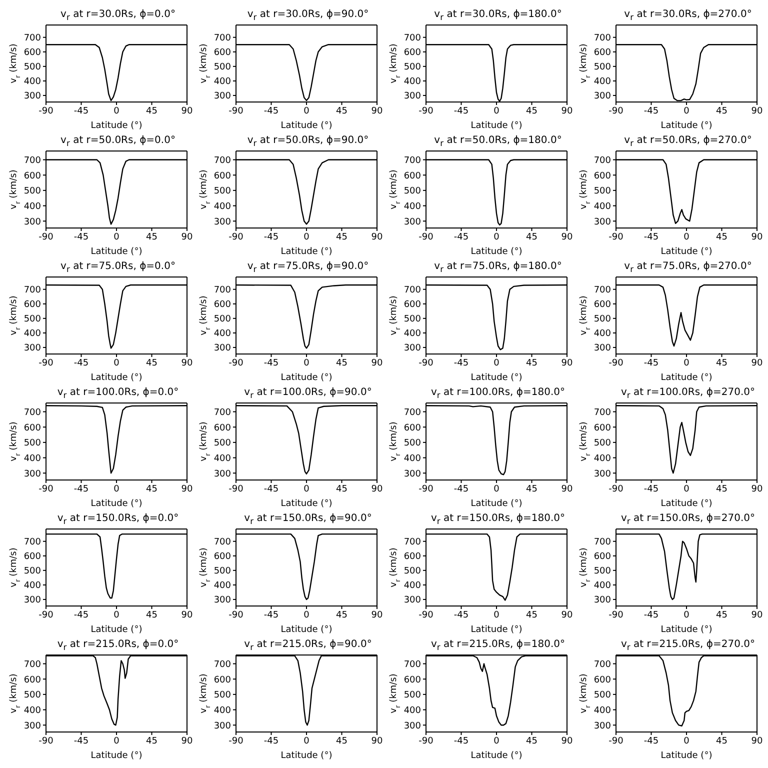 Image resolution: width=768 pixels, height=768 pixels. What do you see at coordinates (498, 267) in the screenshot?
I see `chart-title: v$_{r}$ at r=75.0Rs, ϕ=180.0°` at bounding box center [498, 267].